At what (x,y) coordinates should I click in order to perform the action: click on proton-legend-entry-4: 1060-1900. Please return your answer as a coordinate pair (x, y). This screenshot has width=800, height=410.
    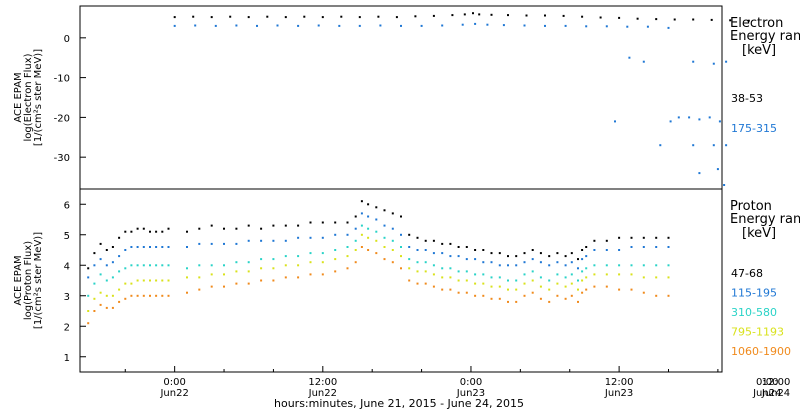
    Looking at the image, I should click on (761, 351).